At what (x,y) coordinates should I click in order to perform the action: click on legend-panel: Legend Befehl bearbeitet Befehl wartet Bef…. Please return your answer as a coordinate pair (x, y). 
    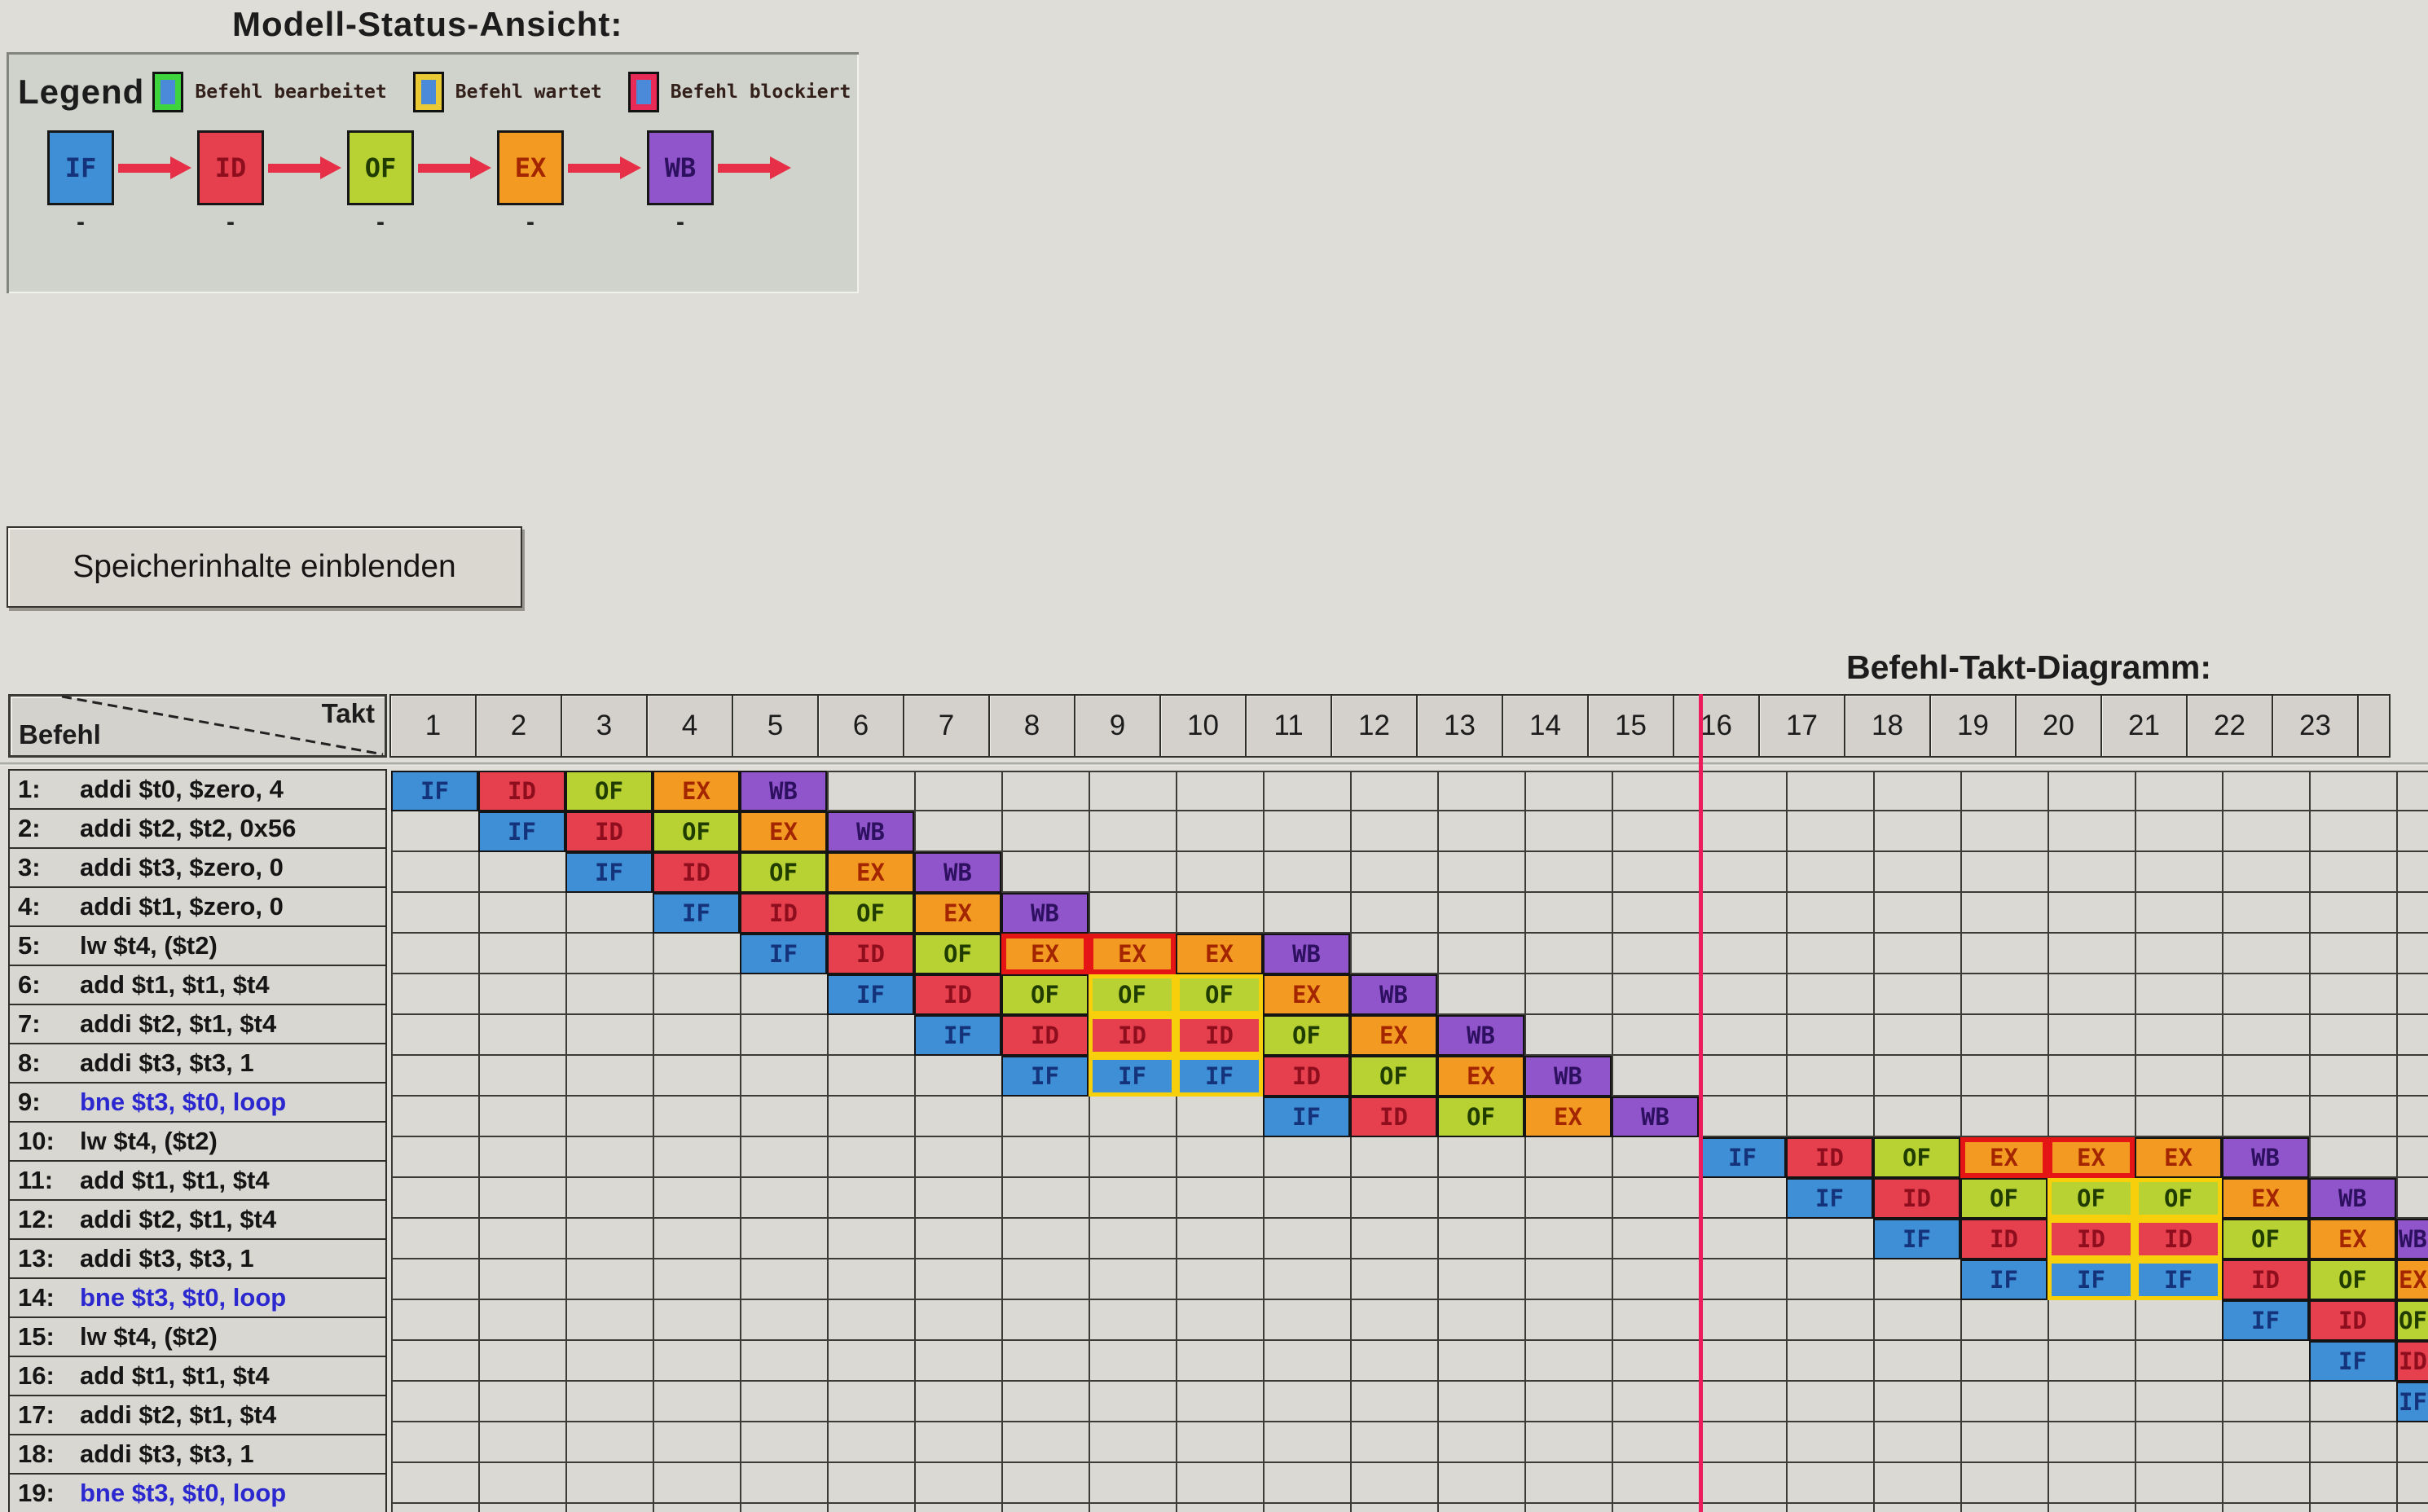
    Looking at the image, I should click on (433, 172).